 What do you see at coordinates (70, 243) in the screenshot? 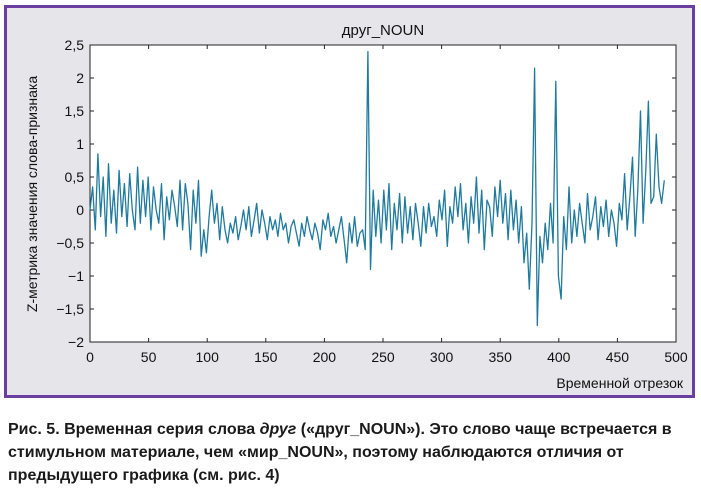
I see `y-tick-label: −0,5` at bounding box center [70, 243].